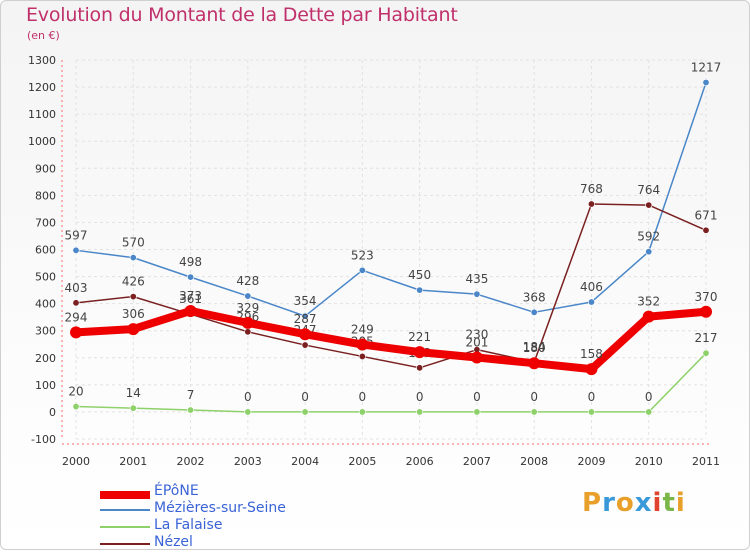 This screenshot has width=750, height=552. What do you see at coordinates (42, 114) in the screenshot?
I see `y-tick-label: 1100` at bounding box center [42, 114].